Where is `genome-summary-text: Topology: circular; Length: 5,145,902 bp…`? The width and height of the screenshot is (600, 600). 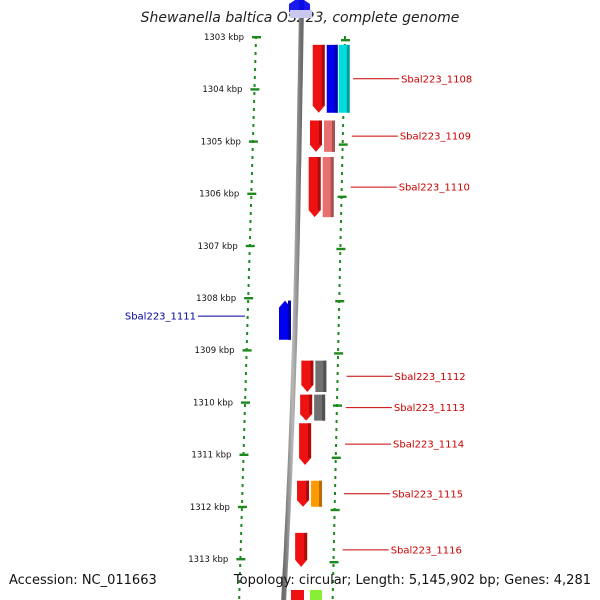
genome-summary-text: Topology: circular; Length: 5,145,902 bp… is located at coordinates (412, 580).